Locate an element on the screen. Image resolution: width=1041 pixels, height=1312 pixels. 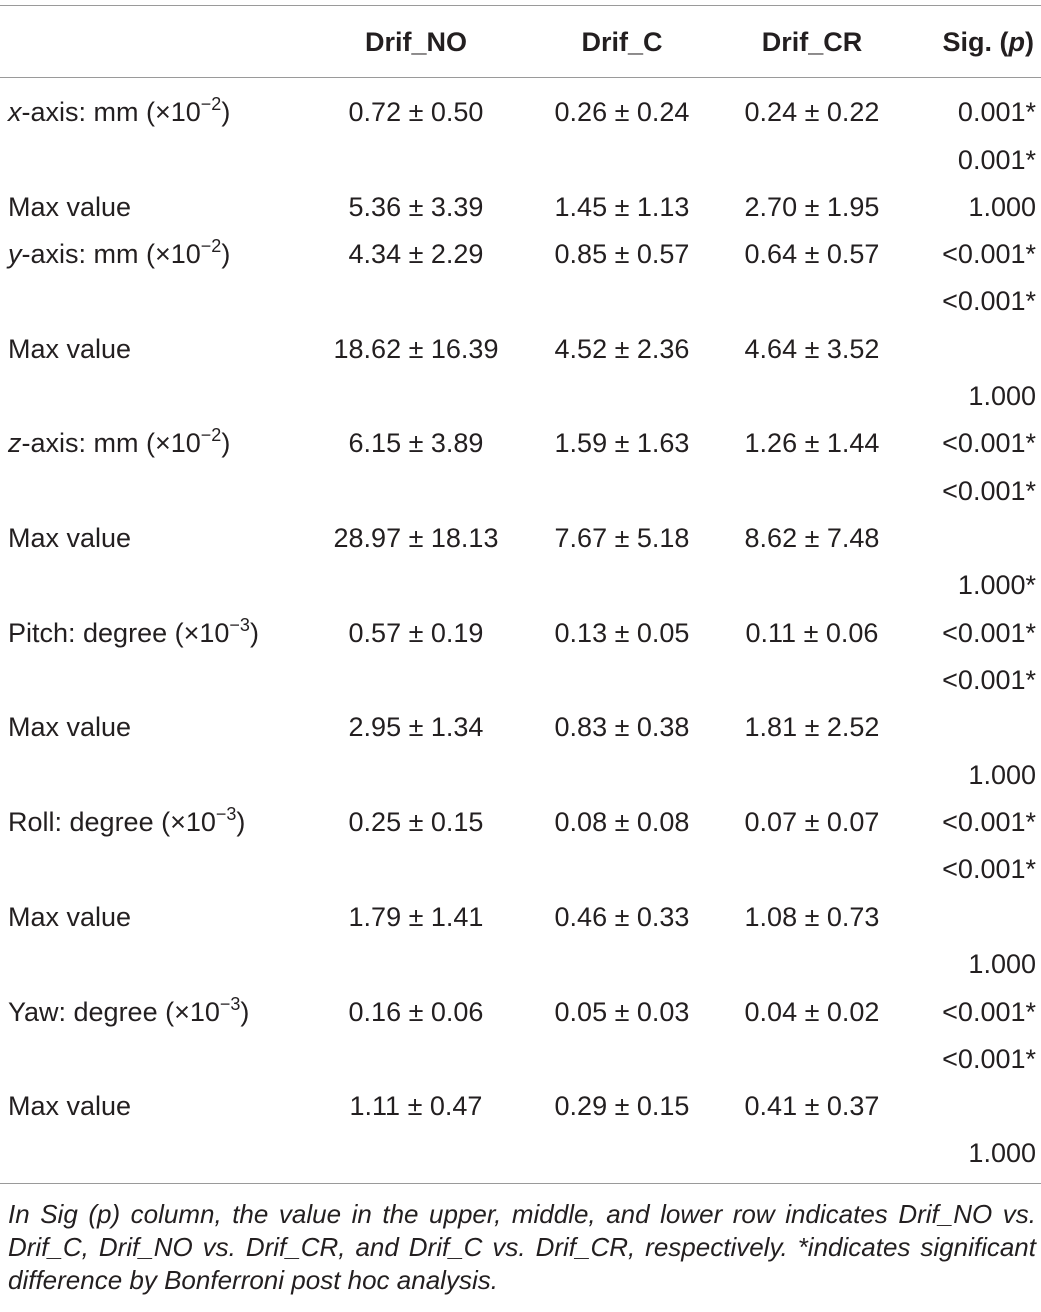
cell-drif-no: 0.72 ± 0.50 is located at coordinates (416, 112).